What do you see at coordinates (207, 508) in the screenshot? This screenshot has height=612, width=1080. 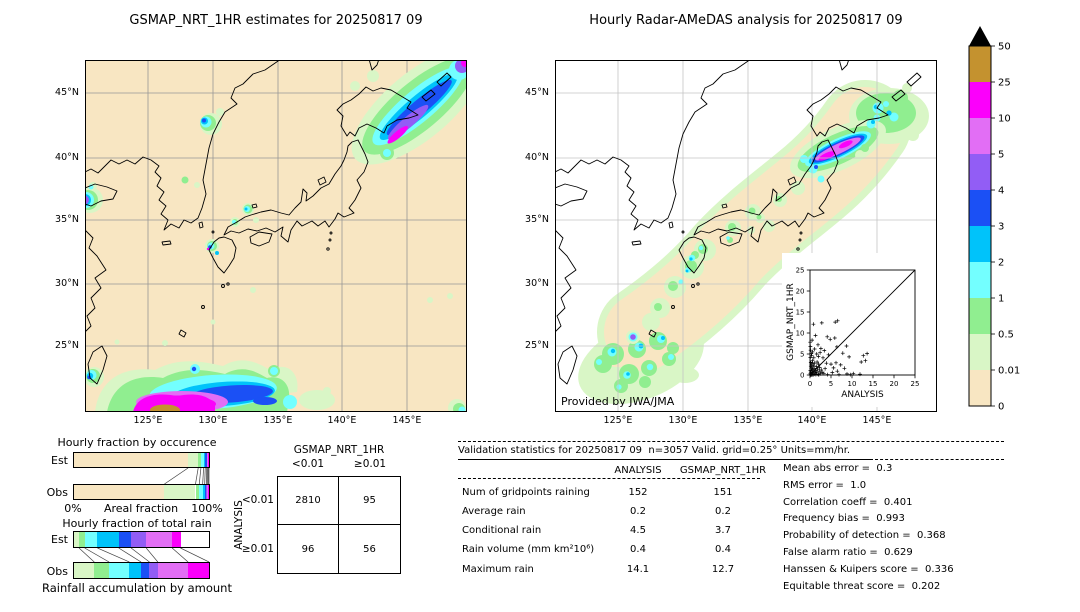 I see `areal-fraction-max: 100%` at bounding box center [207, 508].